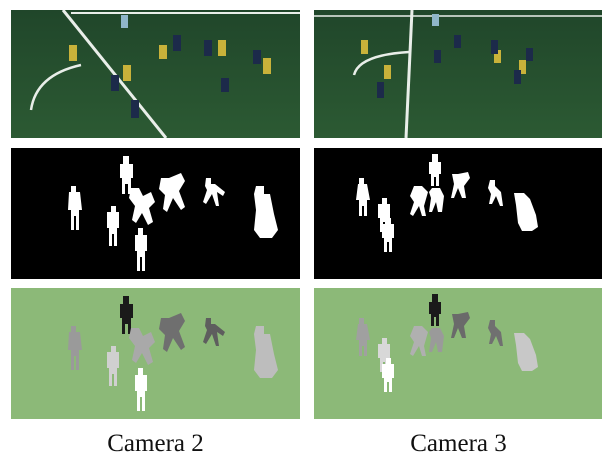 The width and height of the screenshot is (602, 462). What do you see at coordinates (458, 443) in the screenshot?
I see `camera-3-caption: Camera 3` at bounding box center [458, 443].